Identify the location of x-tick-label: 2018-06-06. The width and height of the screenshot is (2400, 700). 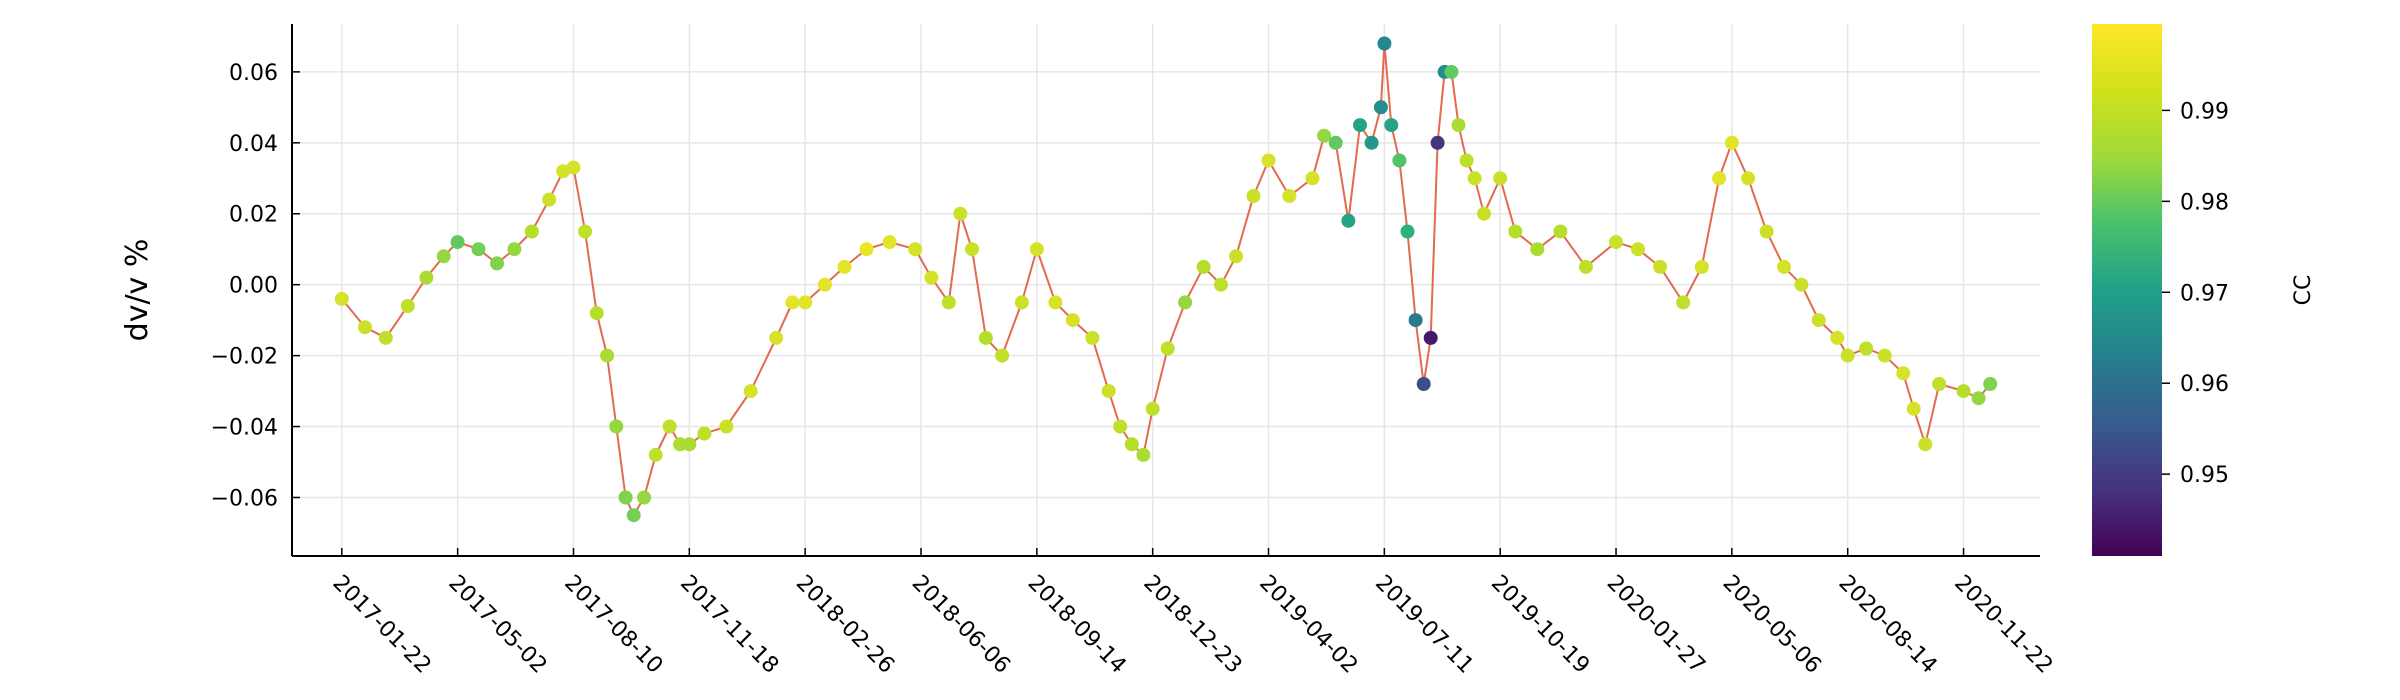
(961, 625).